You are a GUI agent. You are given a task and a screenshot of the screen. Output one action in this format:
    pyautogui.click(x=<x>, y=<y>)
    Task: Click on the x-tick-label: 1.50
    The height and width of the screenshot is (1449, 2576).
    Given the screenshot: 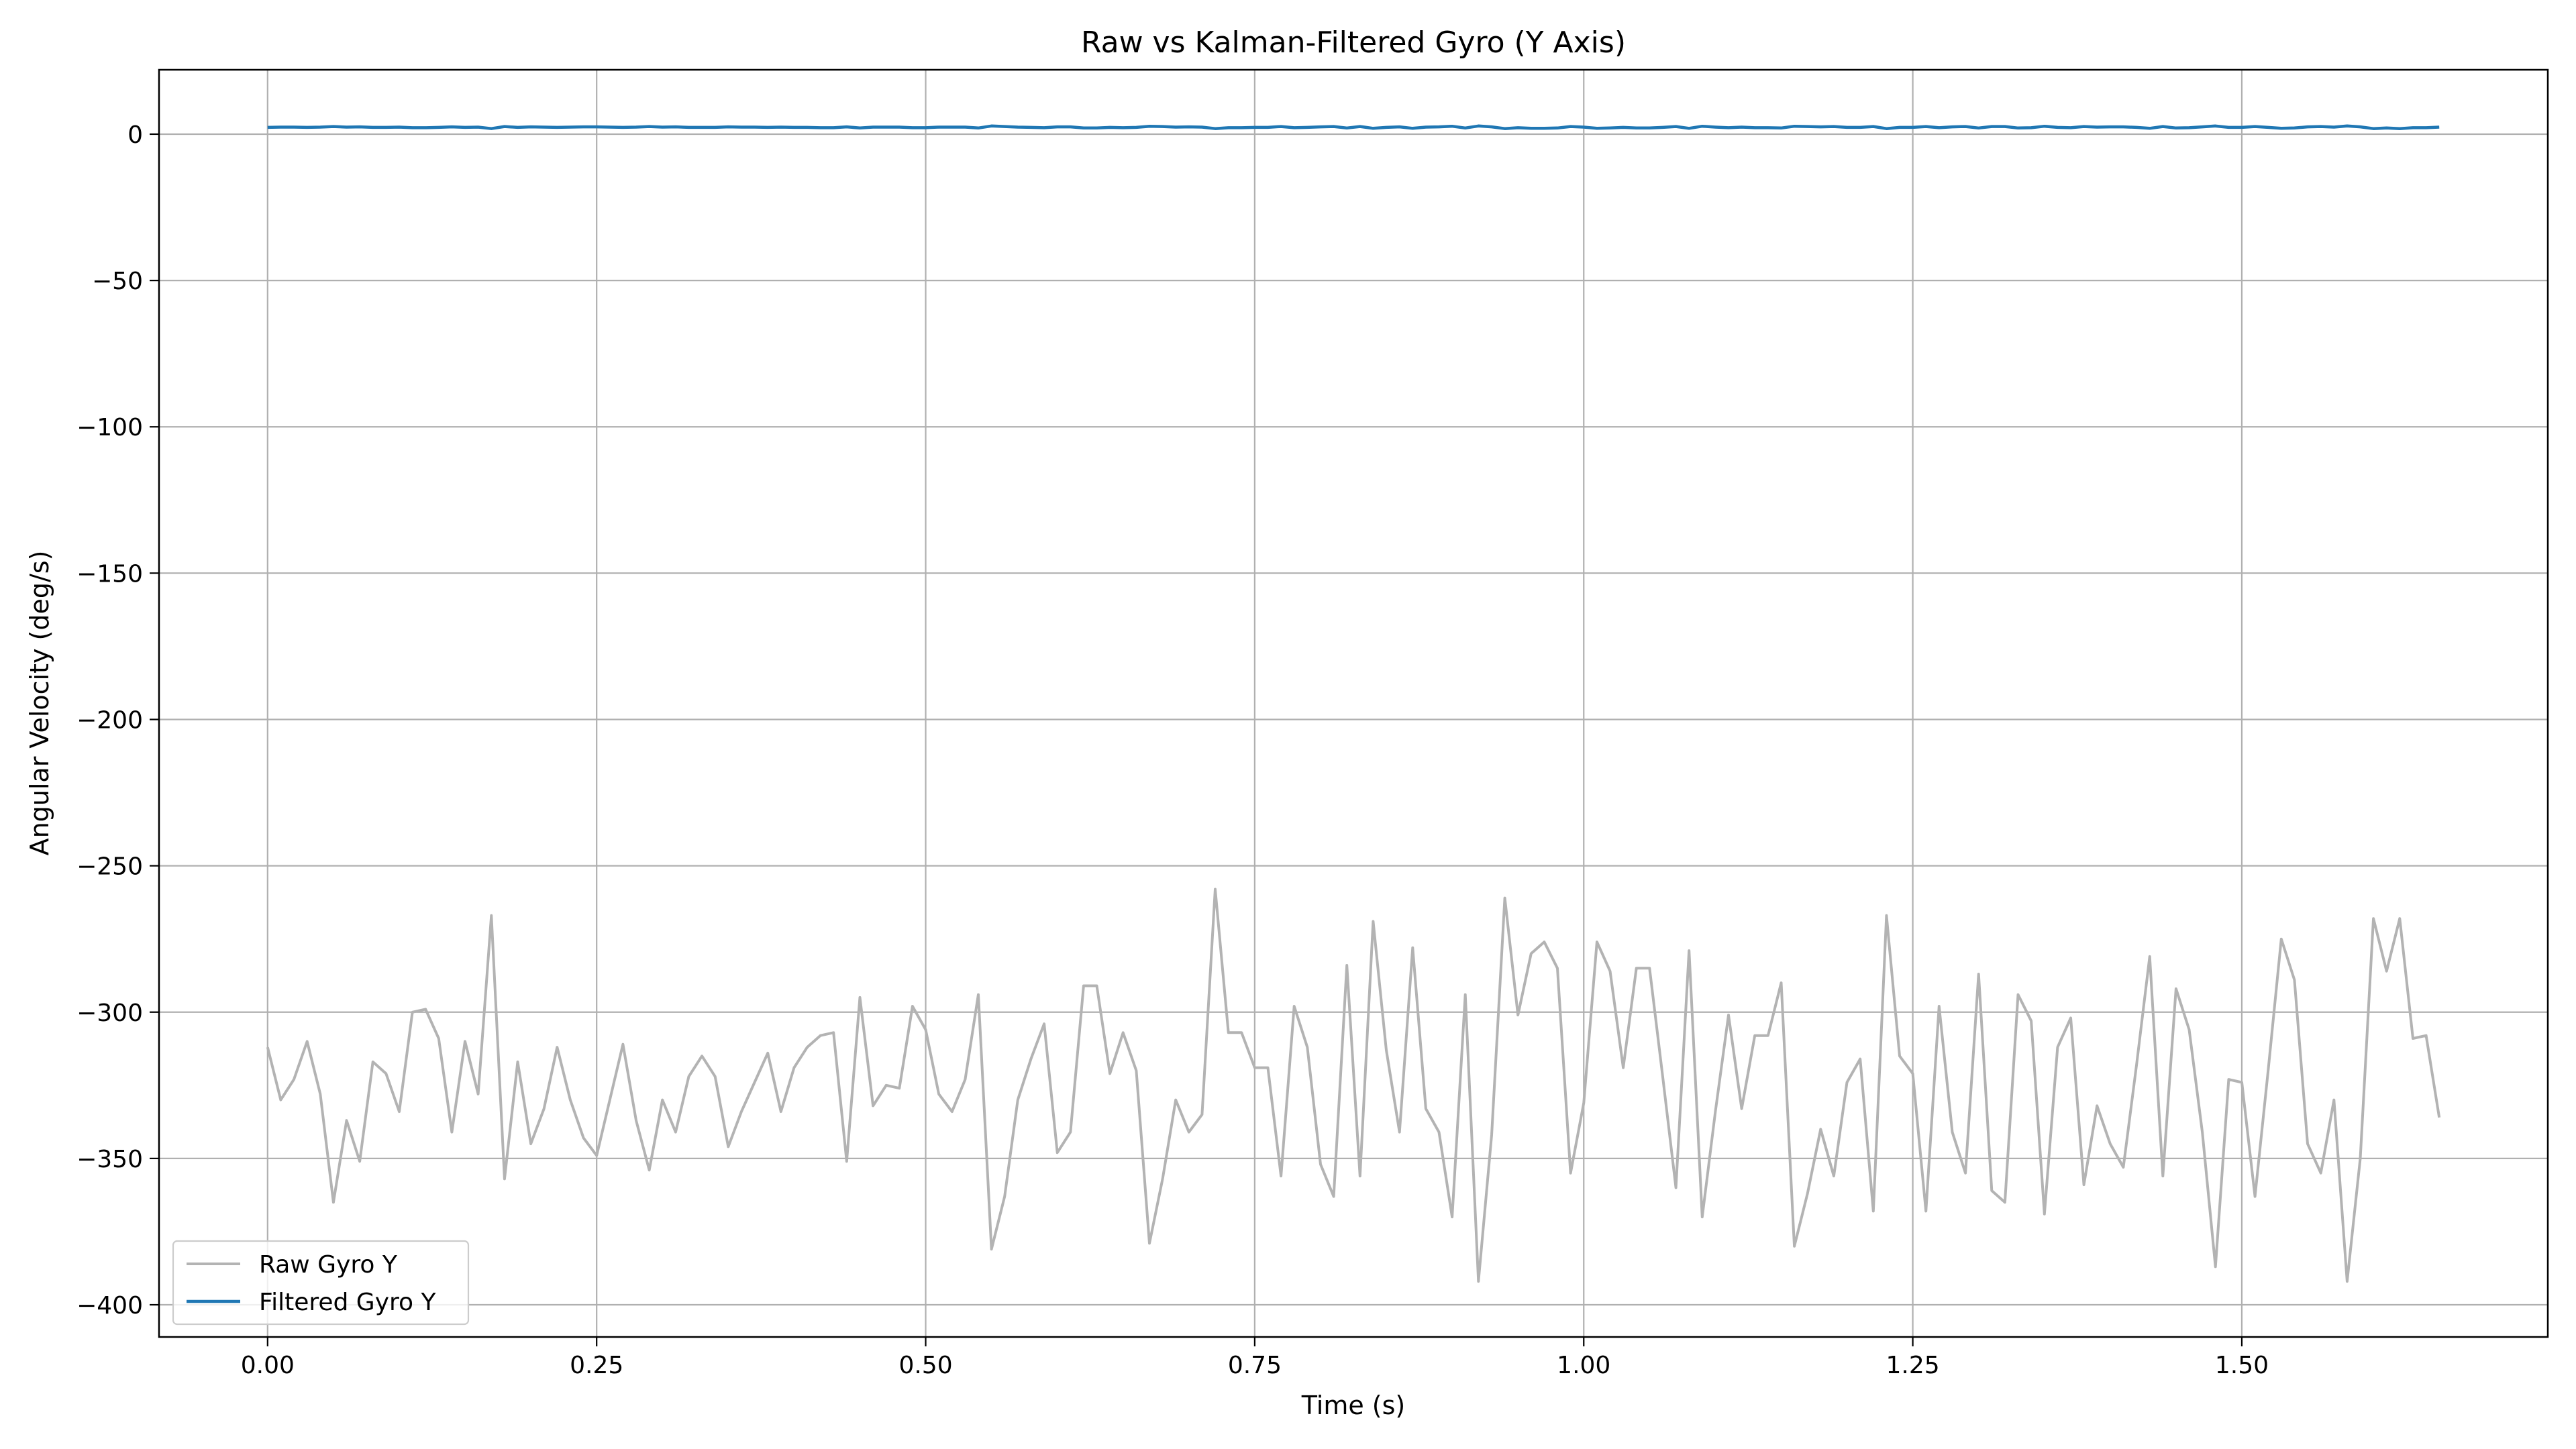 What is the action you would take?
    pyautogui.click(x=2242, y=1365)
    